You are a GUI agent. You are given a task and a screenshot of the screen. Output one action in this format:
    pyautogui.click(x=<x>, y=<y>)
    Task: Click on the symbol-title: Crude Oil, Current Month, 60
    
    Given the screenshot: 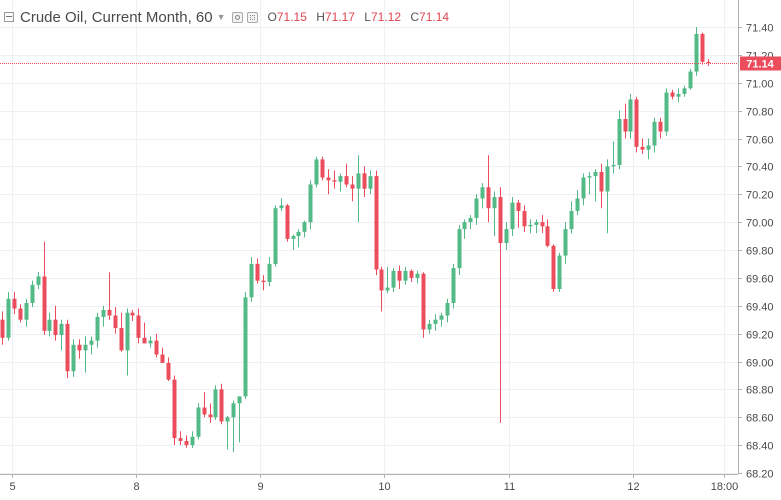 What is the action you would take?
    pyautogui.click(x=116, y=17)
    